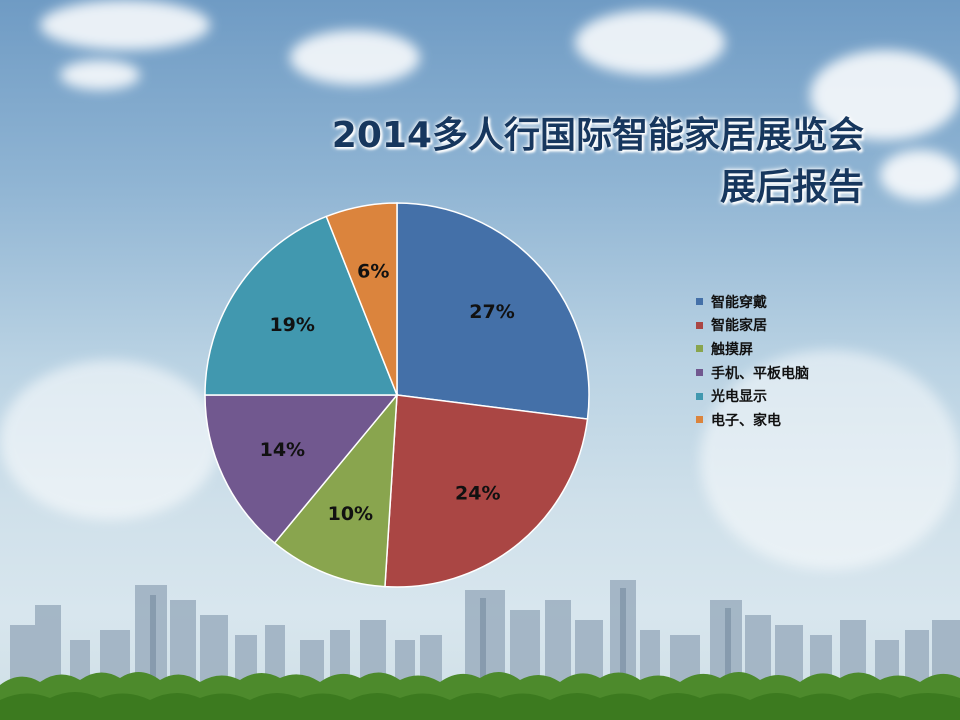 The width and height of the screenshot is (960, 720). What do you see at coordinates (732, 349) in the screenshot?
I see `legend-label: 触摸屏` at bounding box center [732, 349].